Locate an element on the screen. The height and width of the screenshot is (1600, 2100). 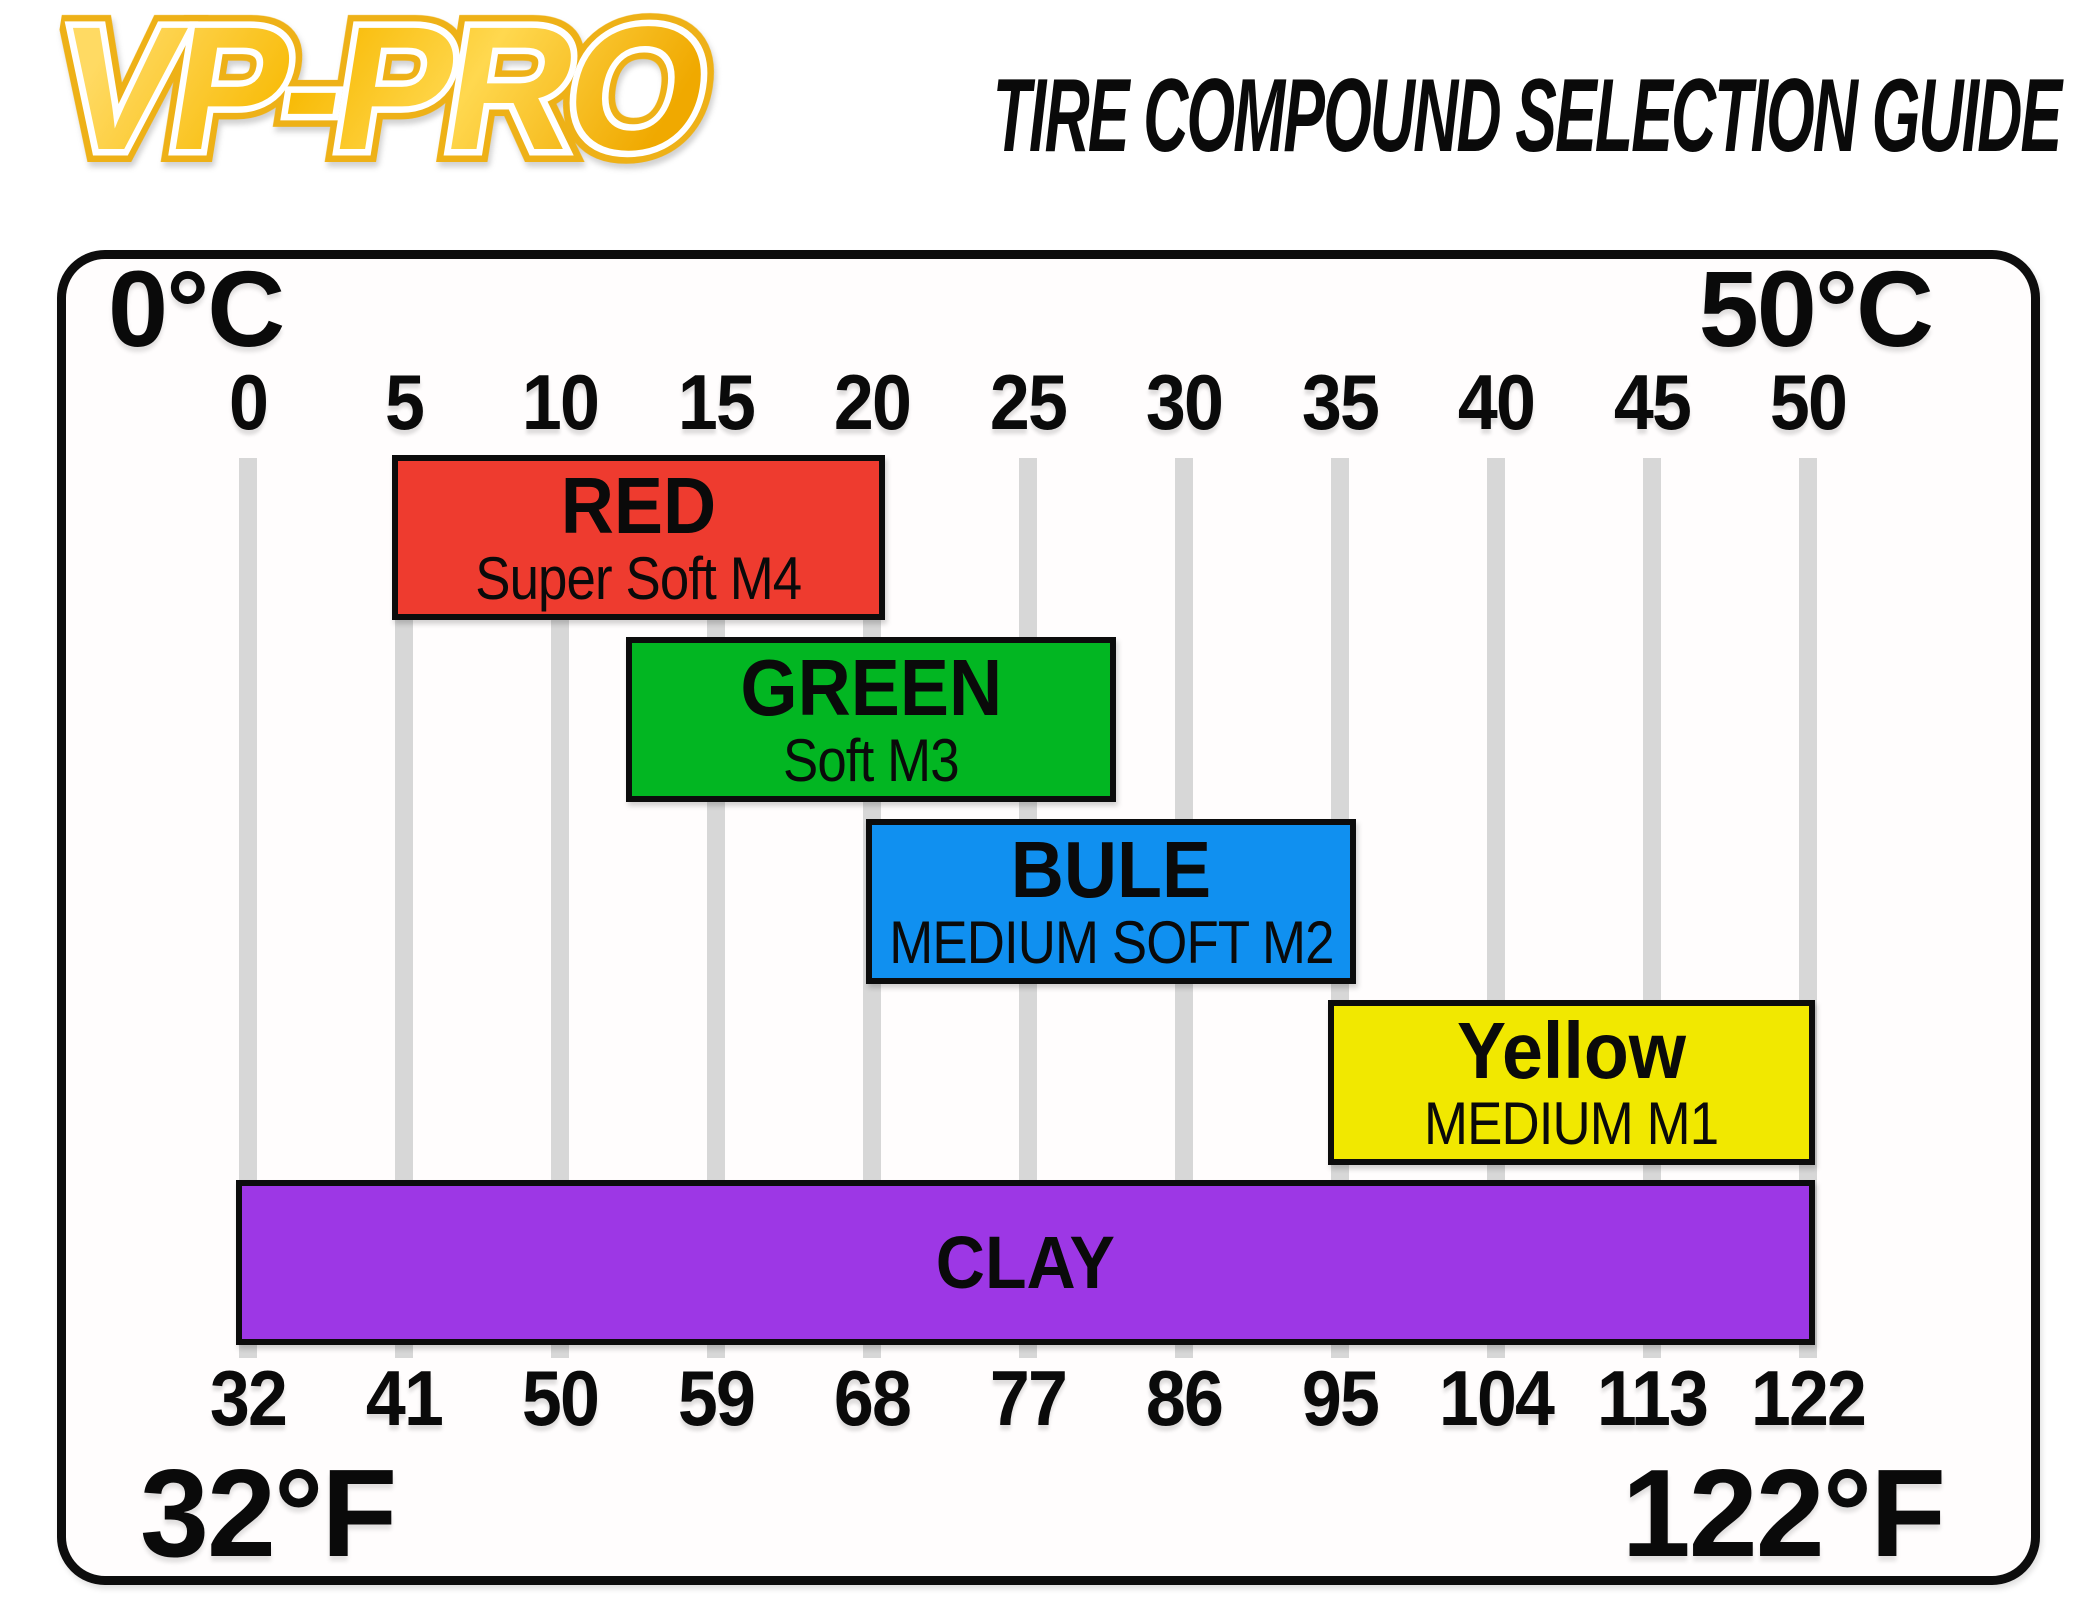
compound-sublabel-bule: MEDIUM SOFT M2 is located at coordinates (1111, 942).